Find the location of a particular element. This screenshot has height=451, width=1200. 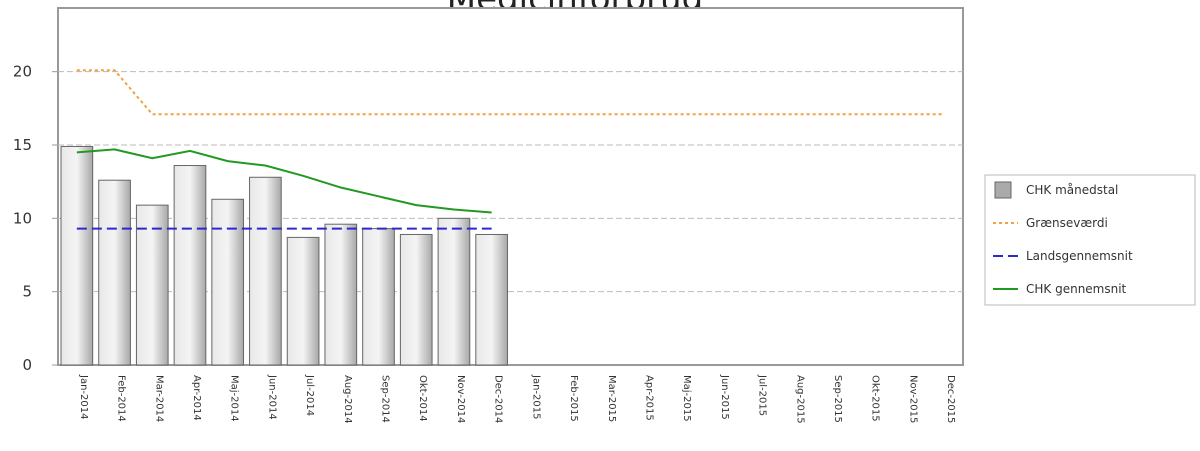

y-tick-label: 20 is located at coordinates (22, 72).